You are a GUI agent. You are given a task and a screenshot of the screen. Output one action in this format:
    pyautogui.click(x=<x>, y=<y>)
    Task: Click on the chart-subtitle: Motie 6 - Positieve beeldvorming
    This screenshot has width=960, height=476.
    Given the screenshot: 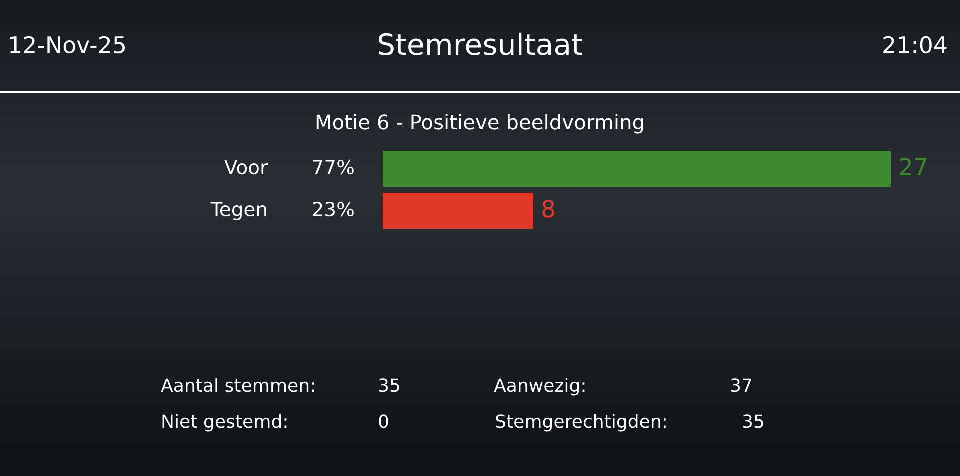 What is the action you would take?
    pyautogui.click(x=480, y=124)
    